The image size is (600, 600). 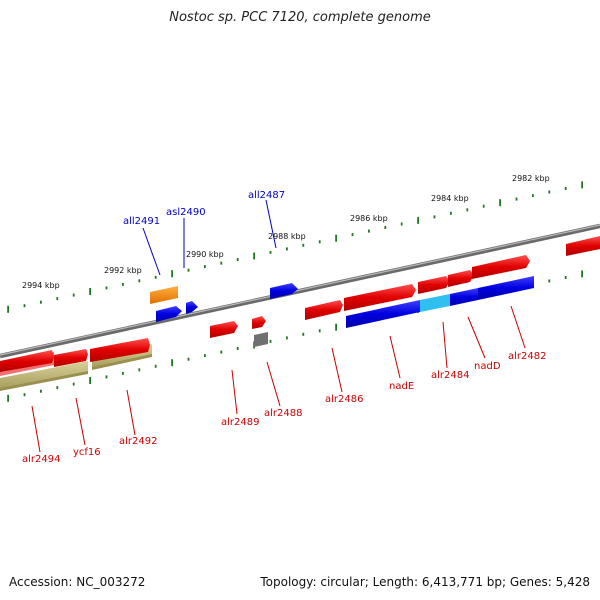 What do you see at coordinates (87, 452) in the screenshot?
I see `gene-label-ycf16: ycf16` at bounding box center [87, 452].